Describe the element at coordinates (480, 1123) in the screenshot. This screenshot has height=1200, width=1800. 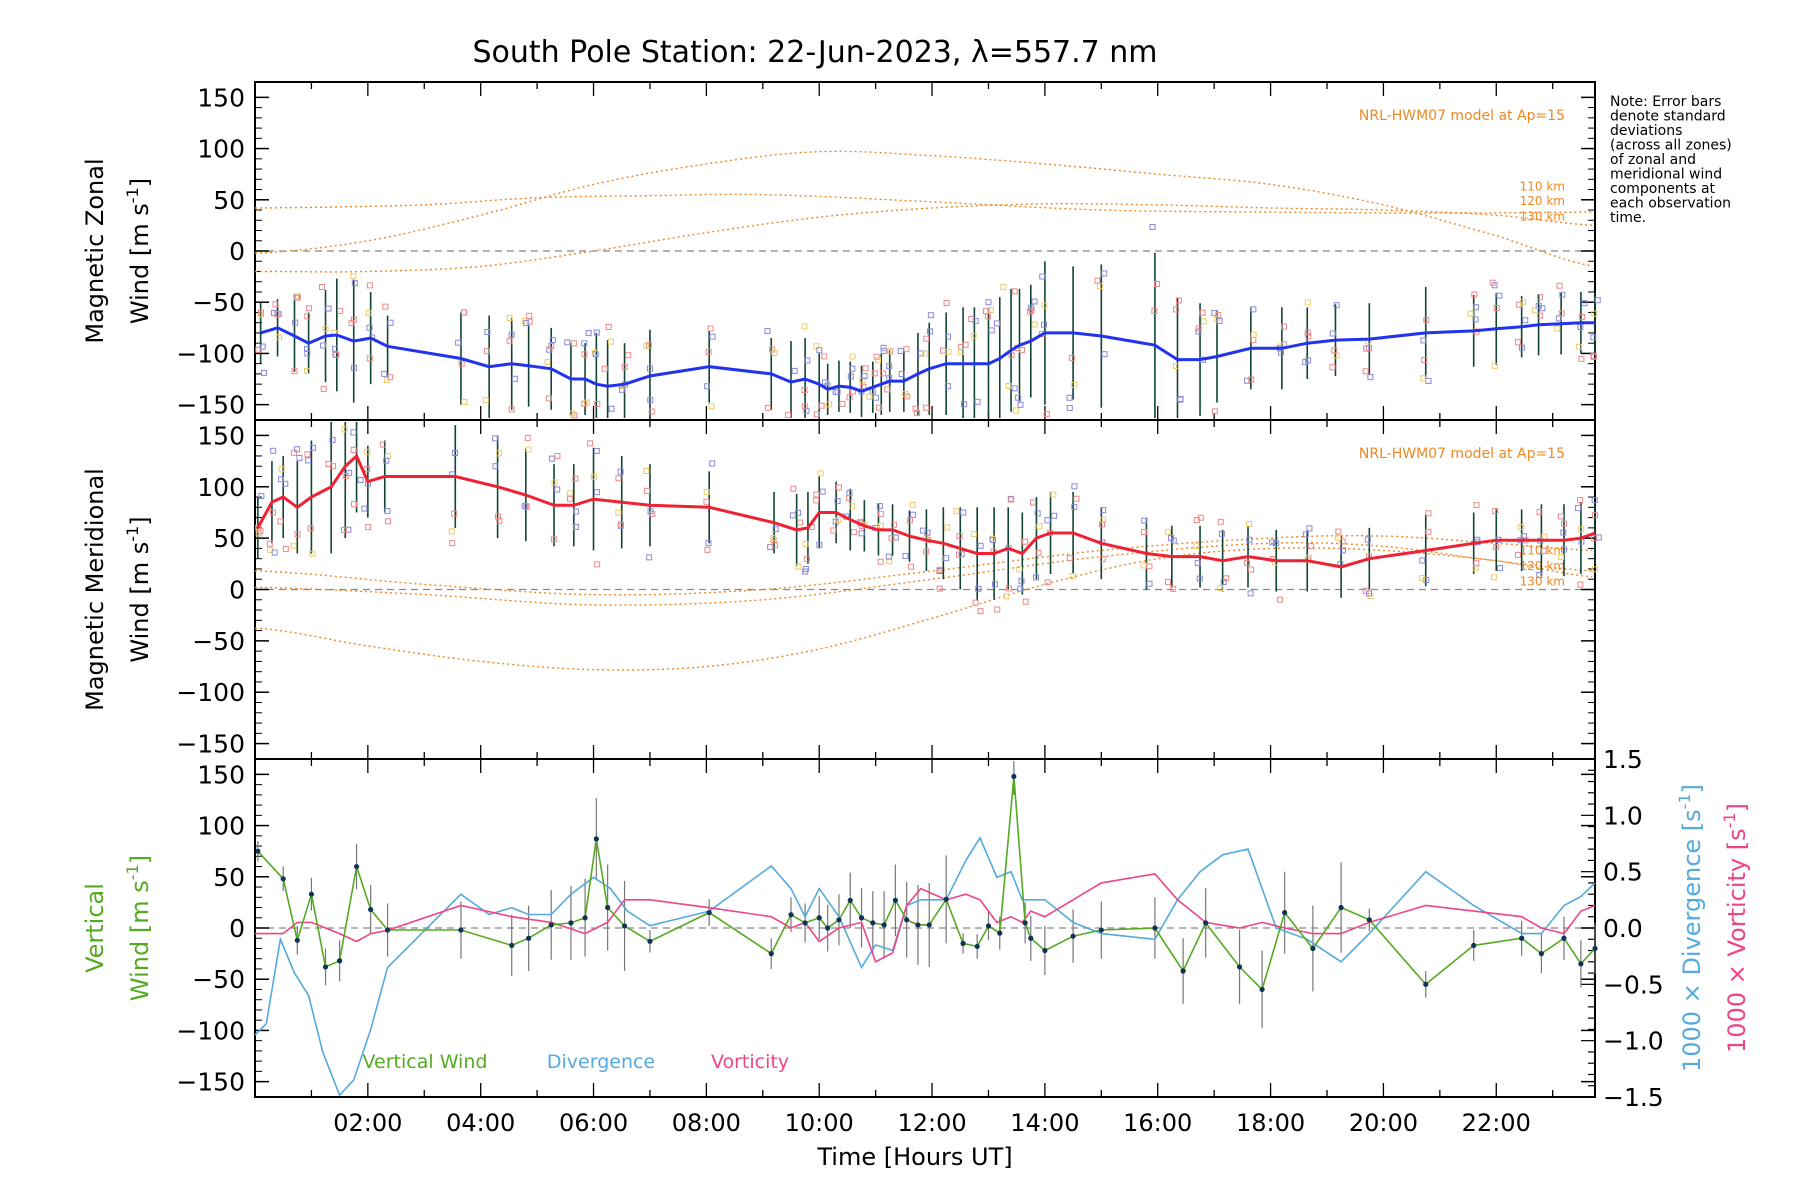
I see `x-tick-label: 04:00` at that location.